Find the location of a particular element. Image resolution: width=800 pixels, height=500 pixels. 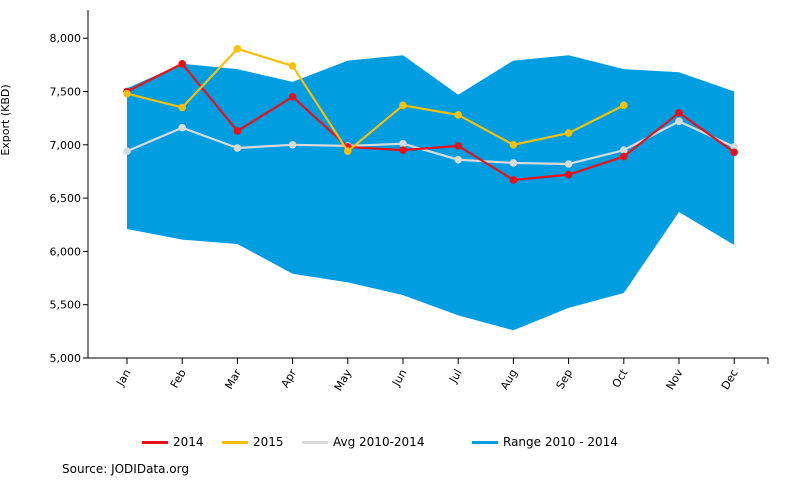

x-tick-label: Apr is located at coordinates (288, 378).